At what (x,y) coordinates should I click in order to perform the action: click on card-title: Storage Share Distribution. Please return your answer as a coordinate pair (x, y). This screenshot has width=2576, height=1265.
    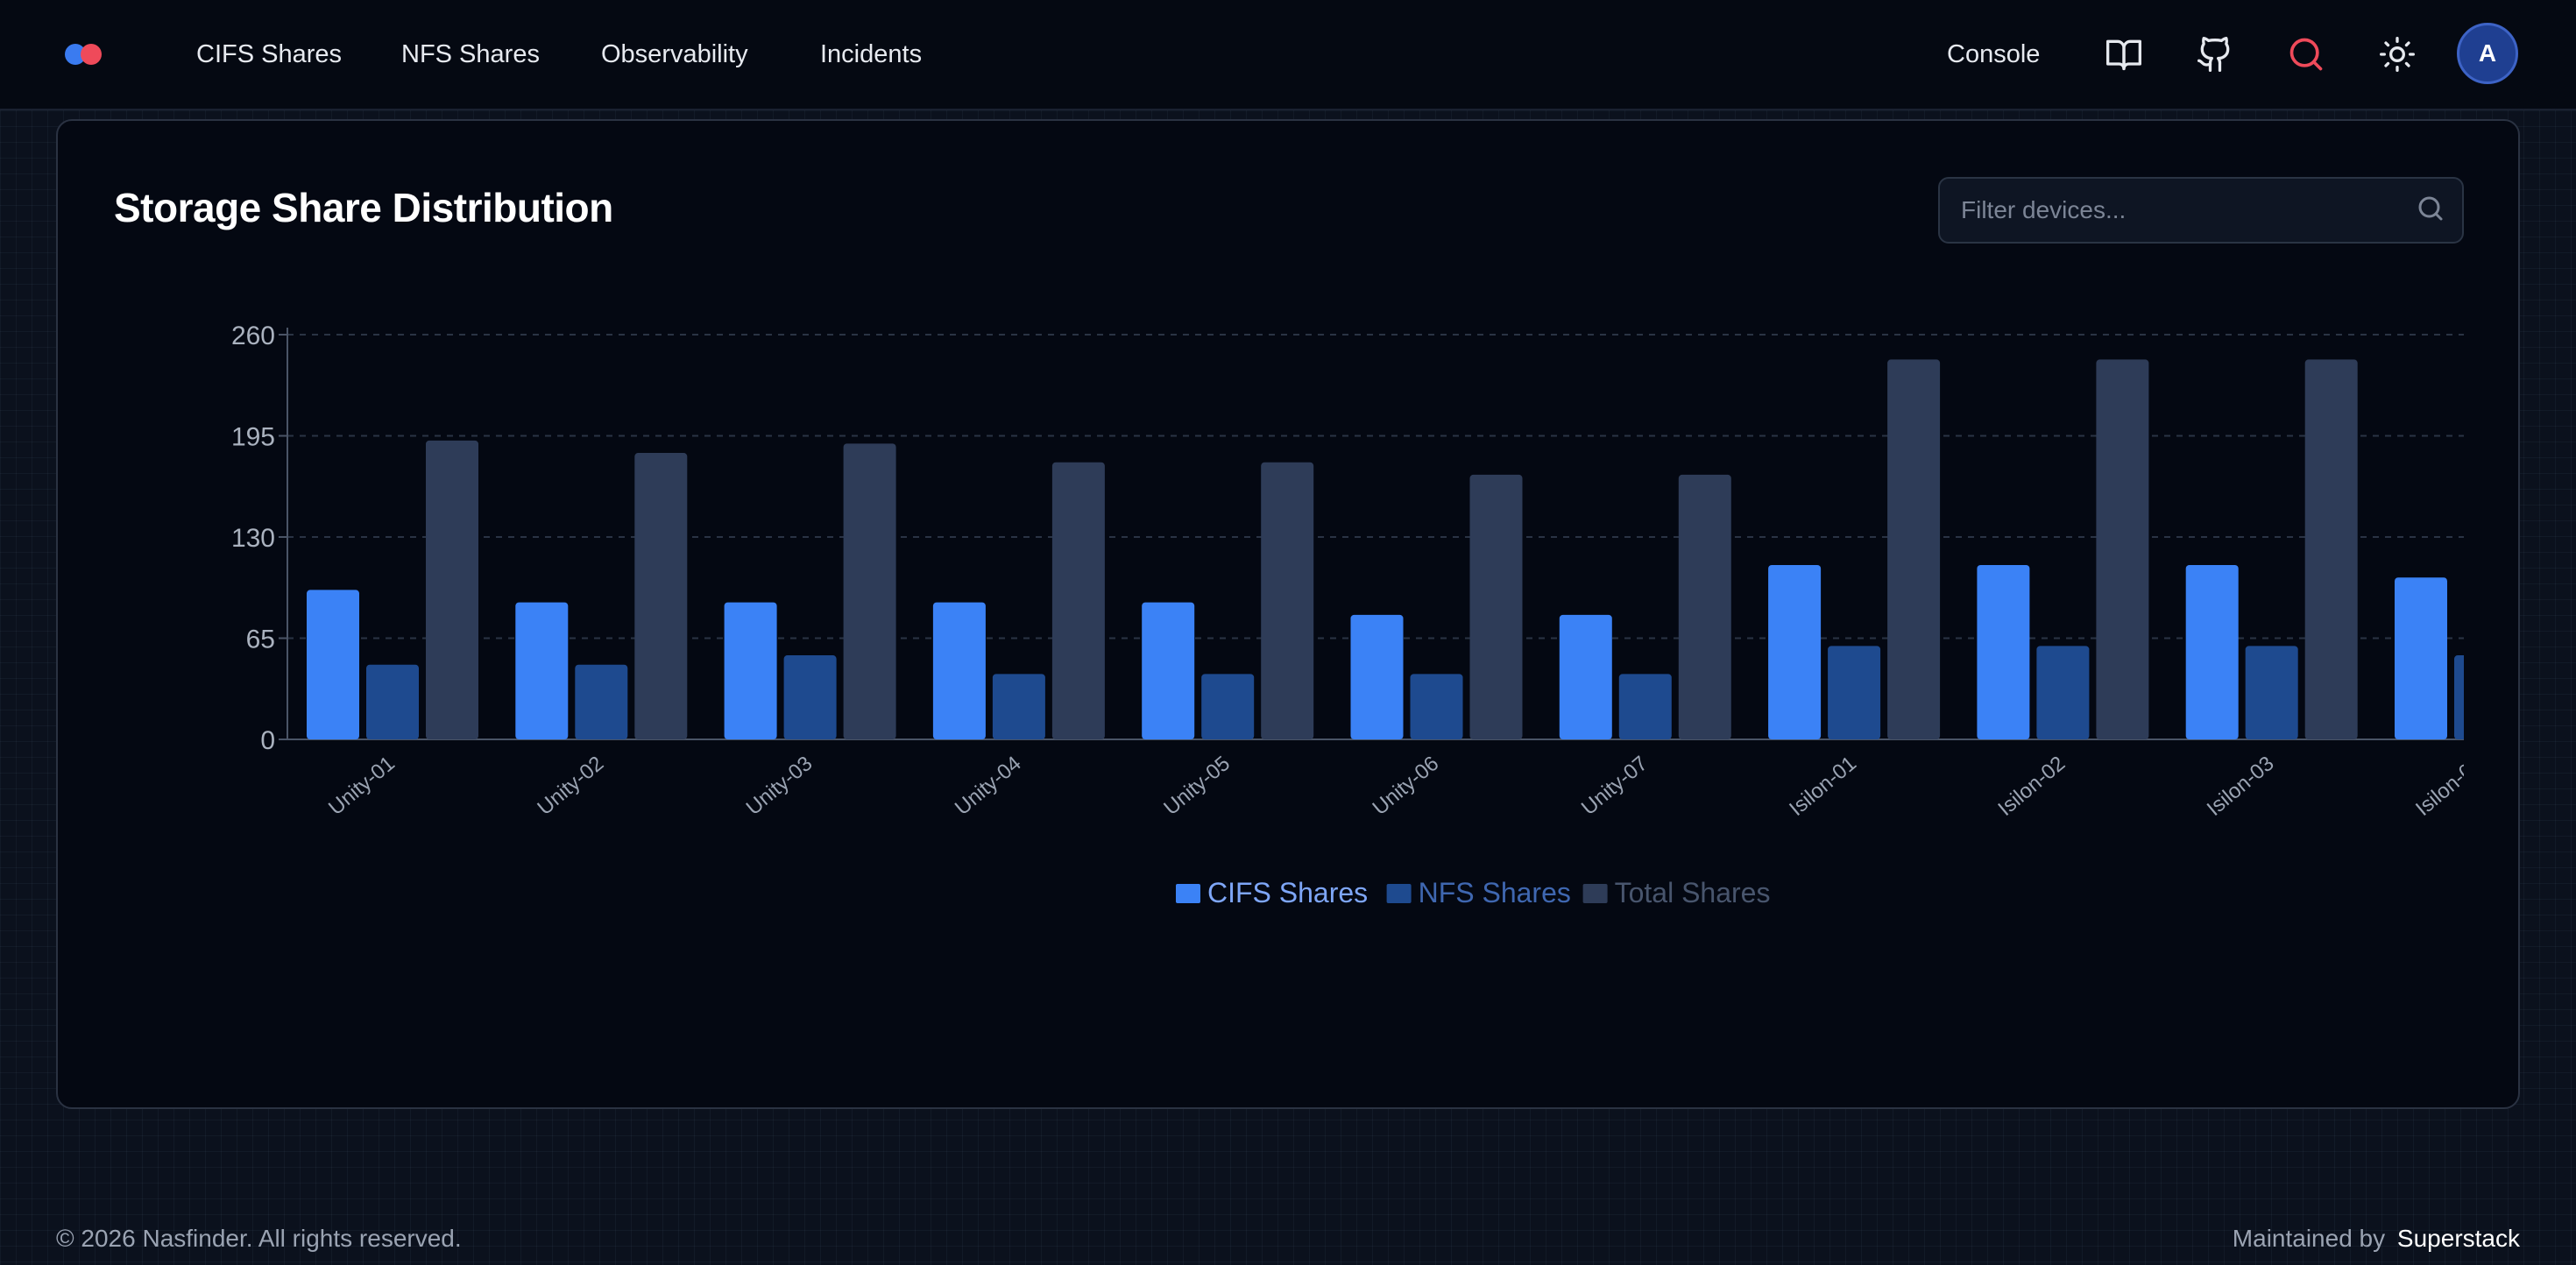
    Looking at the image, I should click on (363, 208).